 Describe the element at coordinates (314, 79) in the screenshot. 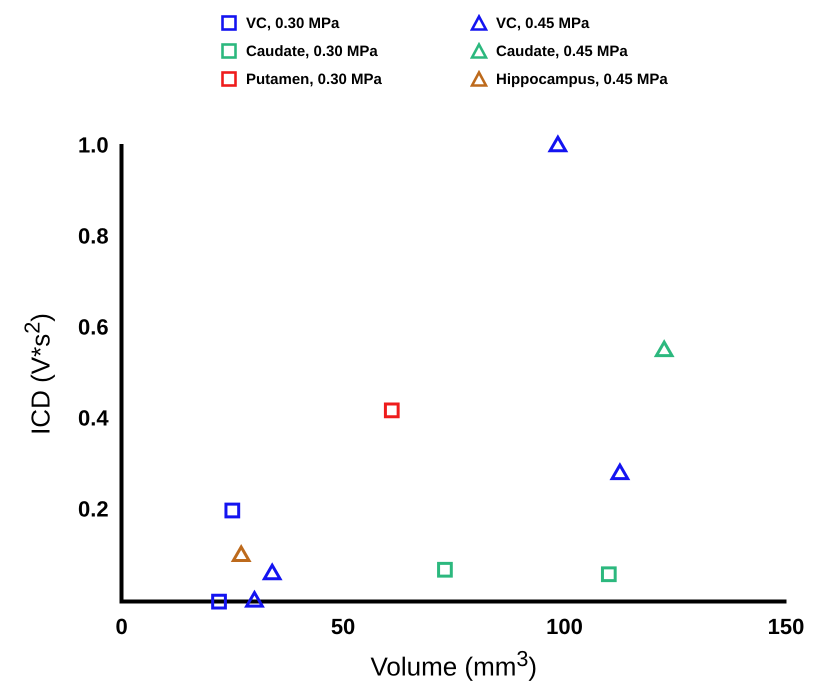

I see `legend-label: Putamen, 0.30 MPa` at that location.